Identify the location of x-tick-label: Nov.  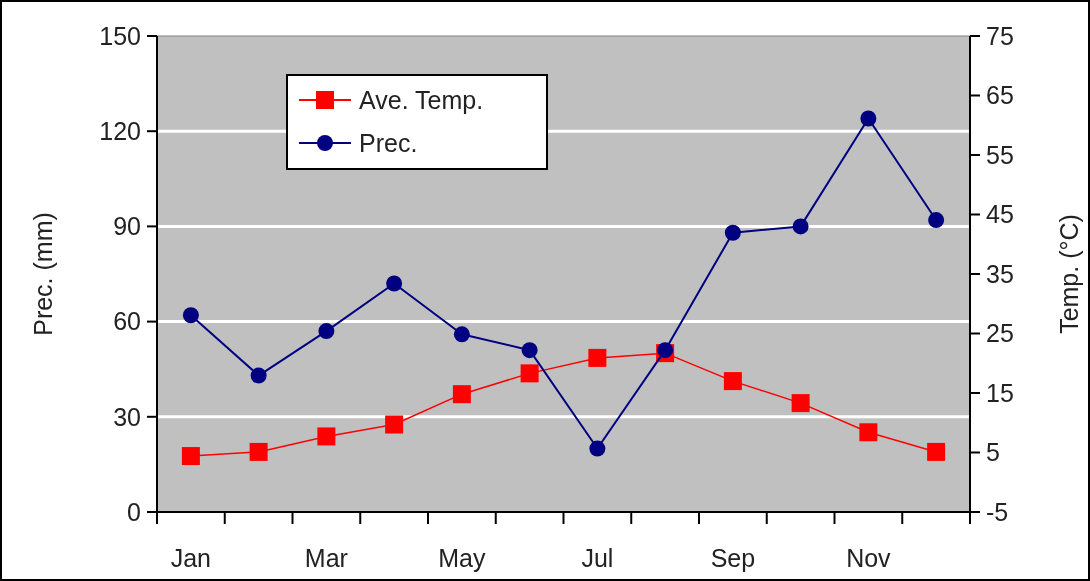
(869, 558).